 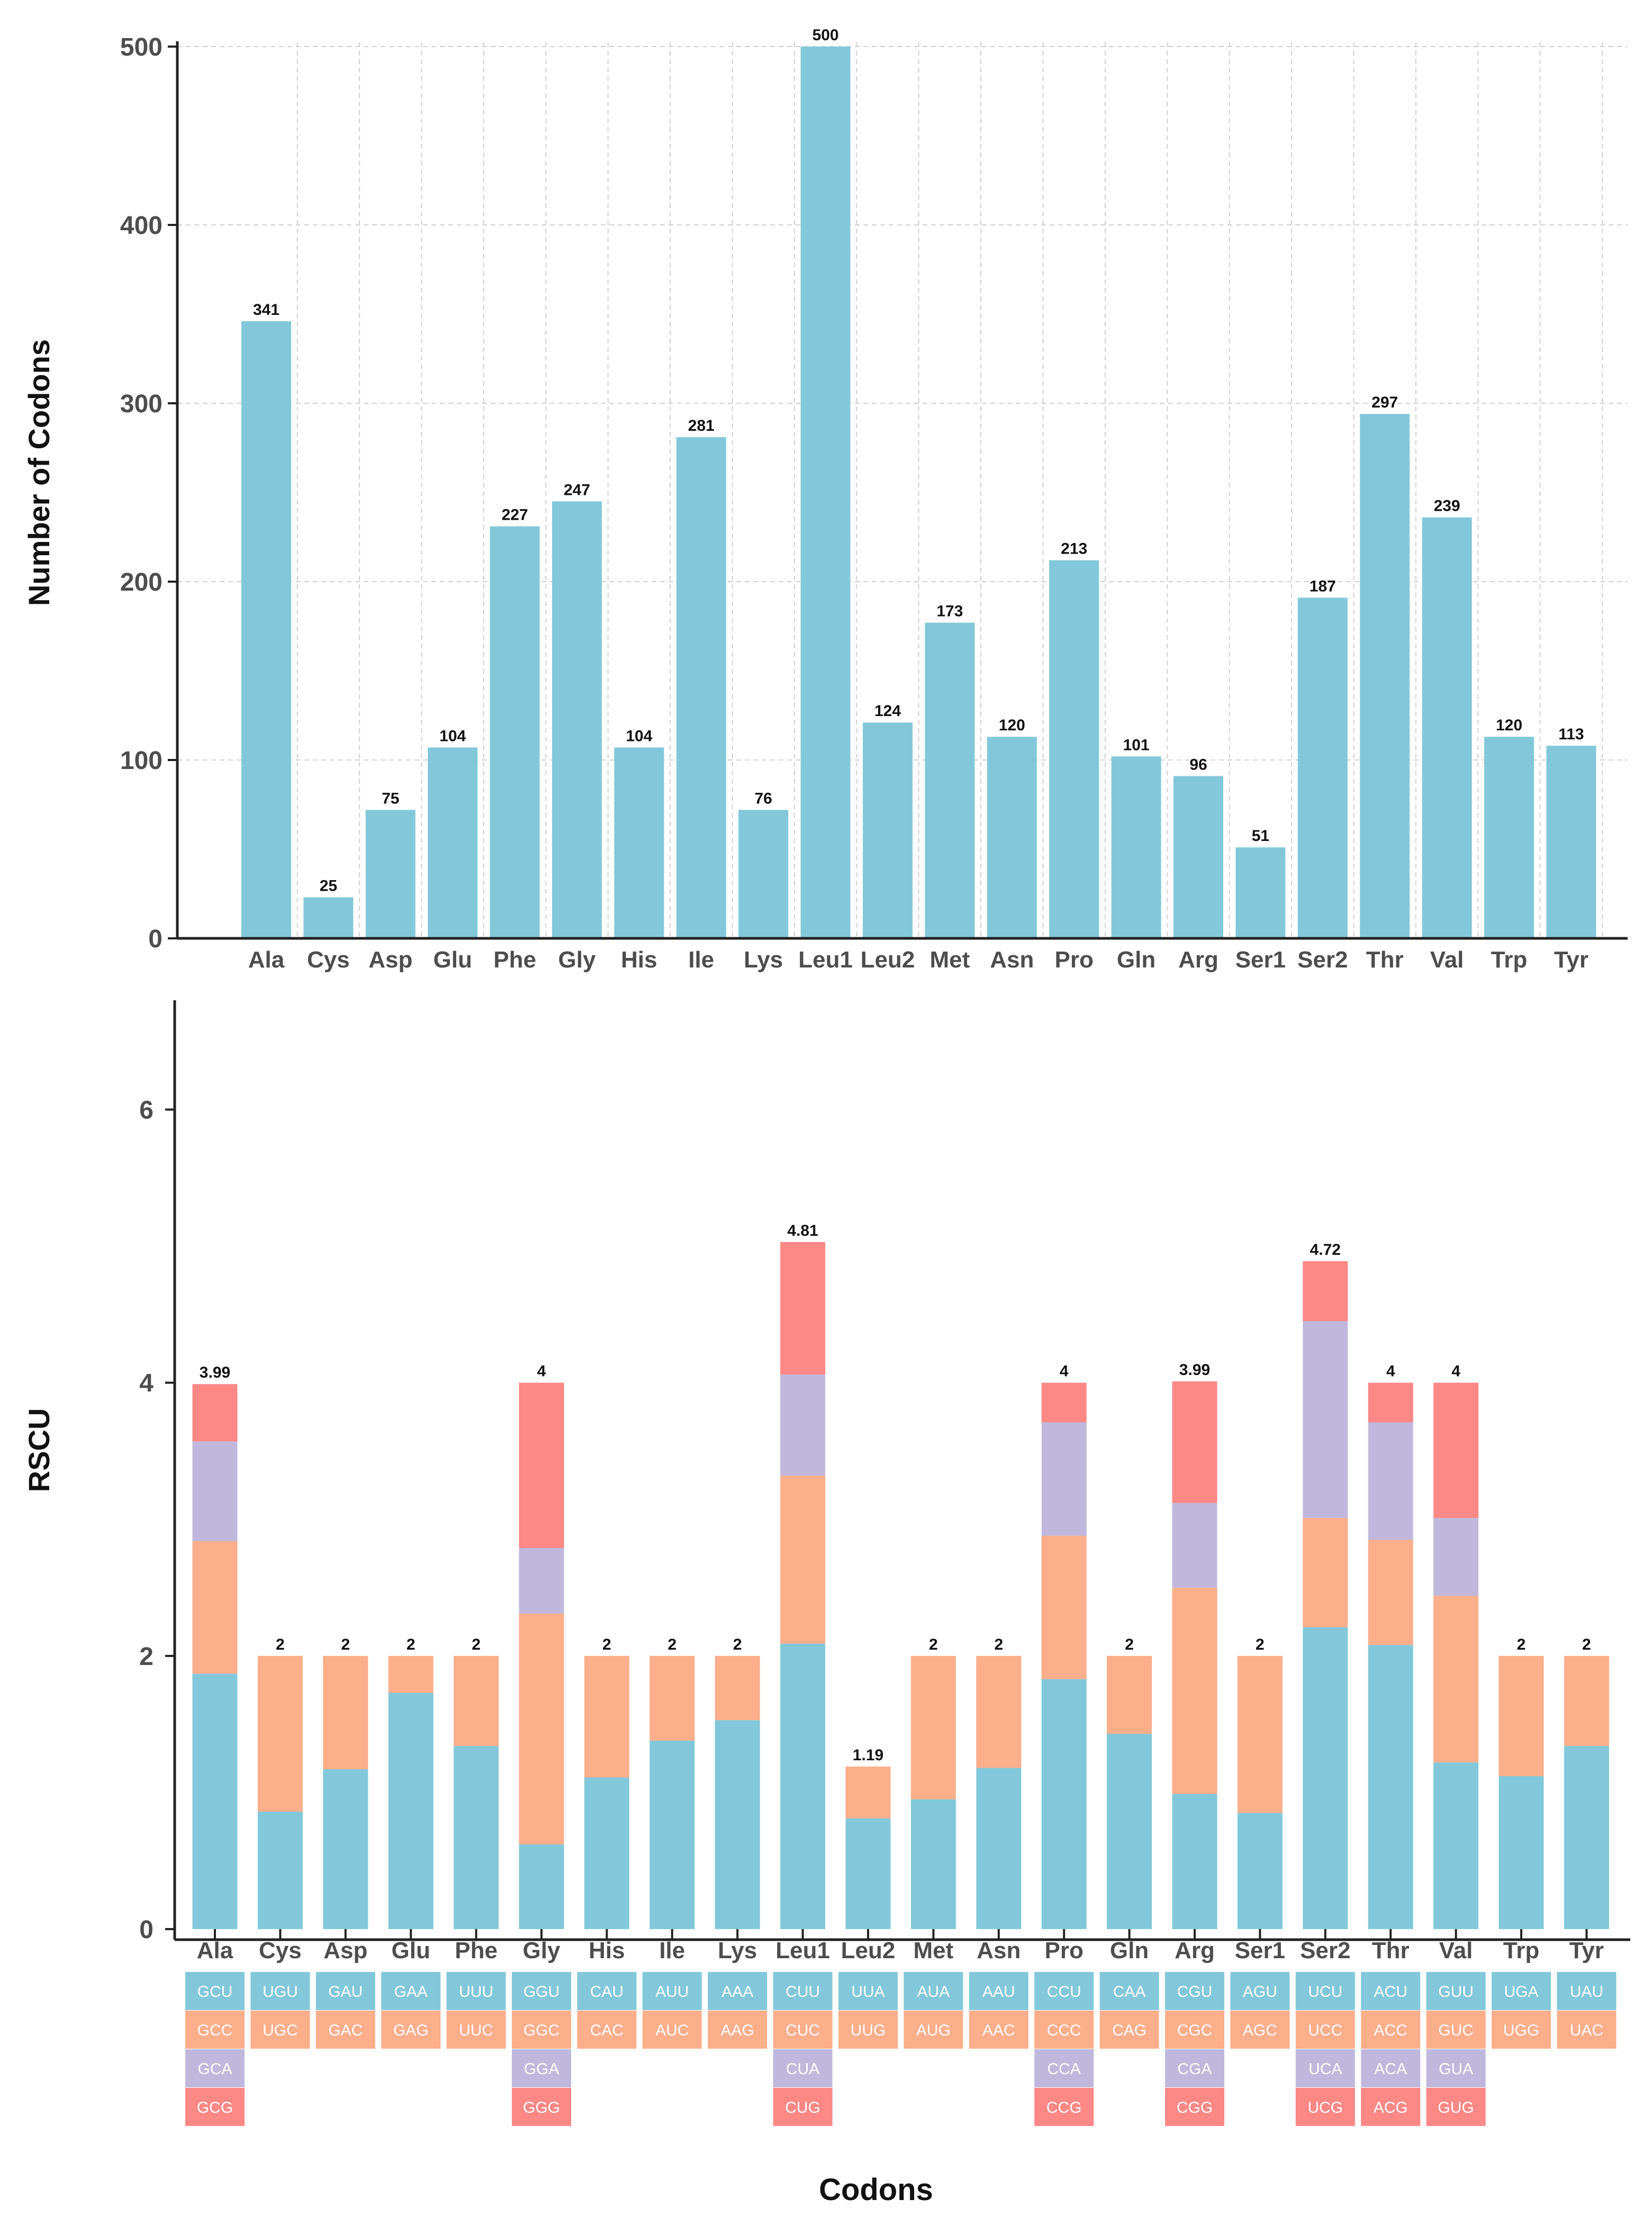 What do you see at coordinates (803, 2030) in the screenshot?
I see `codon-label: CUC` at bounding box center [803, 2030].